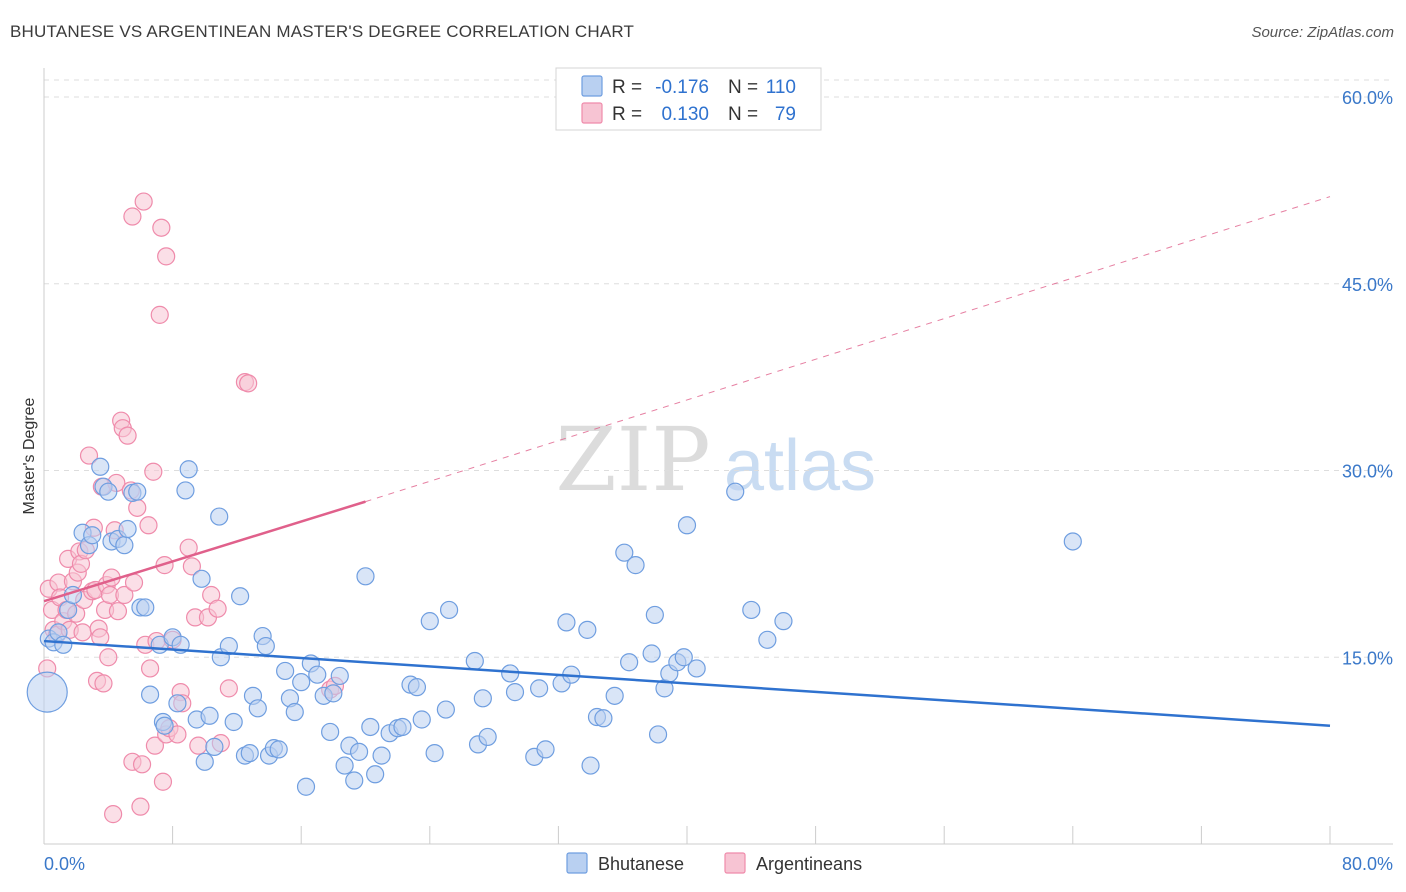 Image resolution: width=1406 pixels, height=892 pixels. What do you see at coordinates (627, 114) in the screenshot?
I see `legend-r-label-2: R =` at bounding box center [627, 114].